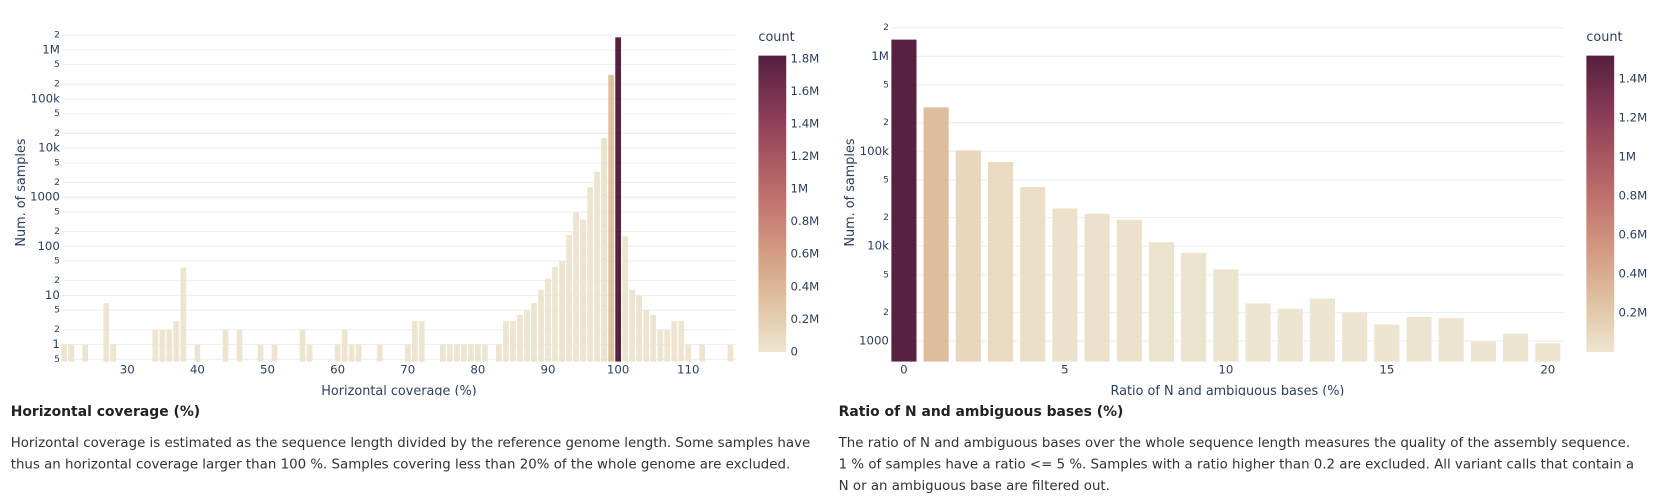 Image resolution: width=1658 pixels, height=496 pixels. What do you see at coordinates (1547, 370) in the screenshot?
I see `x-tick-label: 20` at bounding box center [1547, 370].